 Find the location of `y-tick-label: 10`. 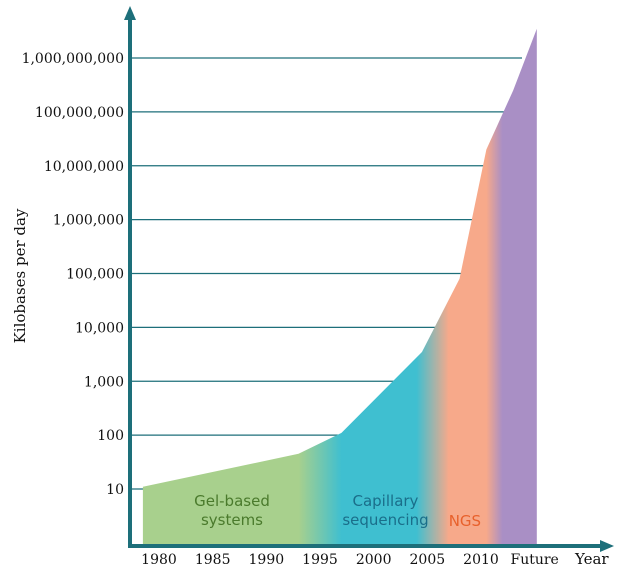

y-tick-label: 10 is located at coordinates (115, 490).